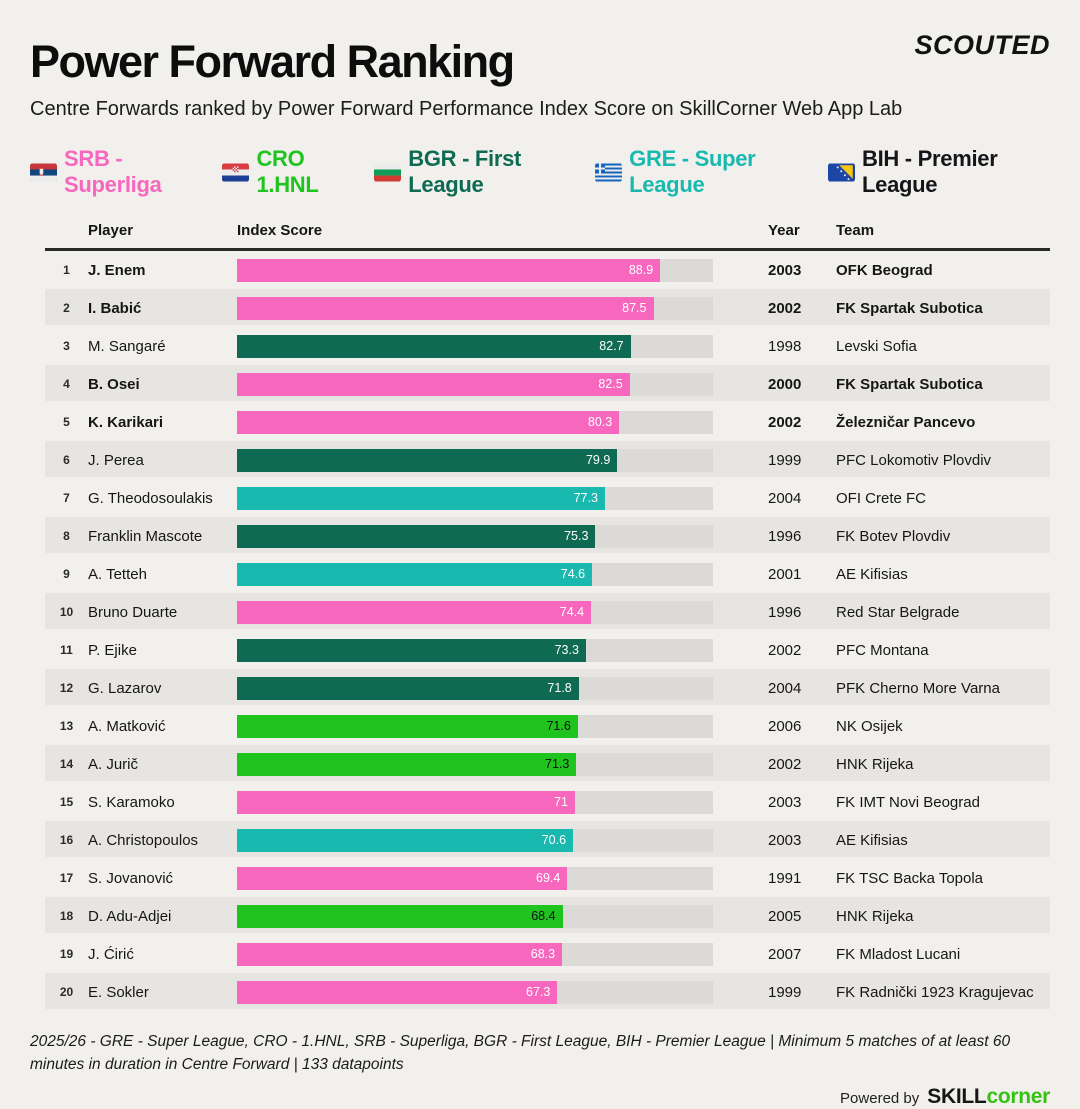  I want to click on column-header-year: Year, so click(784, 231).